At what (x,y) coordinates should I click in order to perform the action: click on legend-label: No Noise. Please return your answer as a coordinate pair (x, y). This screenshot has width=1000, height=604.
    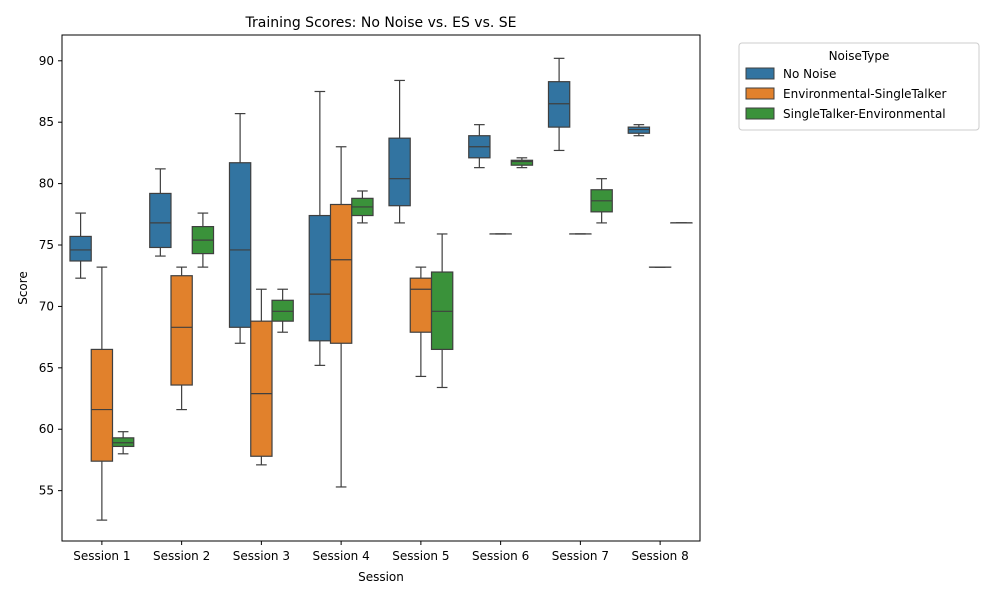
    Looking at the image, I should click on (809, 74).